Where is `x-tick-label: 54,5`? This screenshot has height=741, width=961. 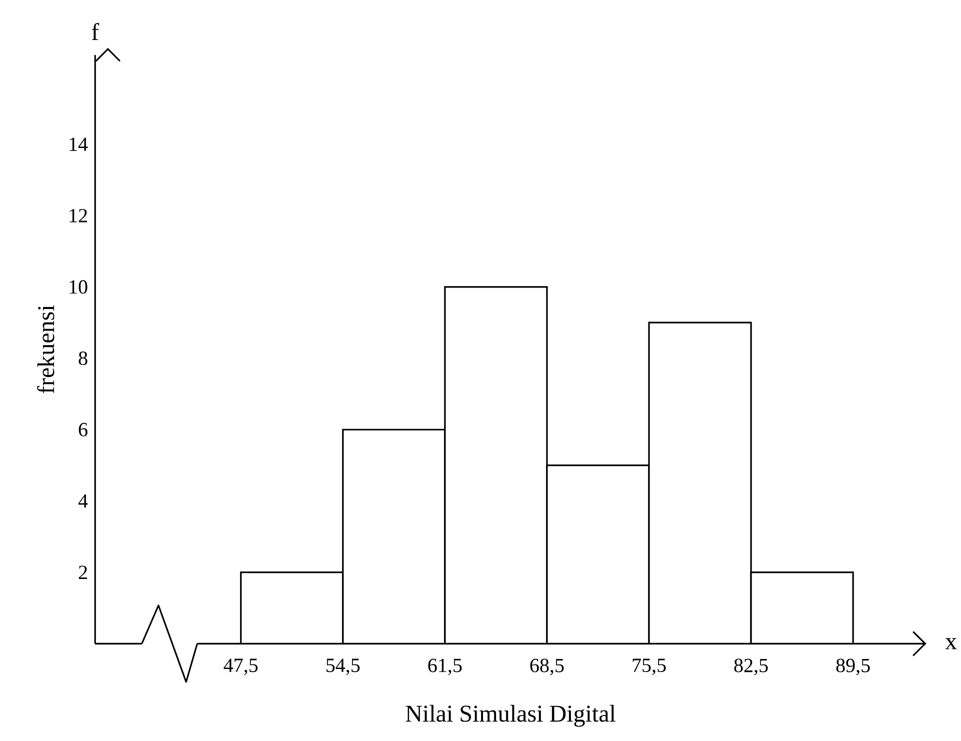
x-tick-label: 54,5 is located at coordinates (343, 667).